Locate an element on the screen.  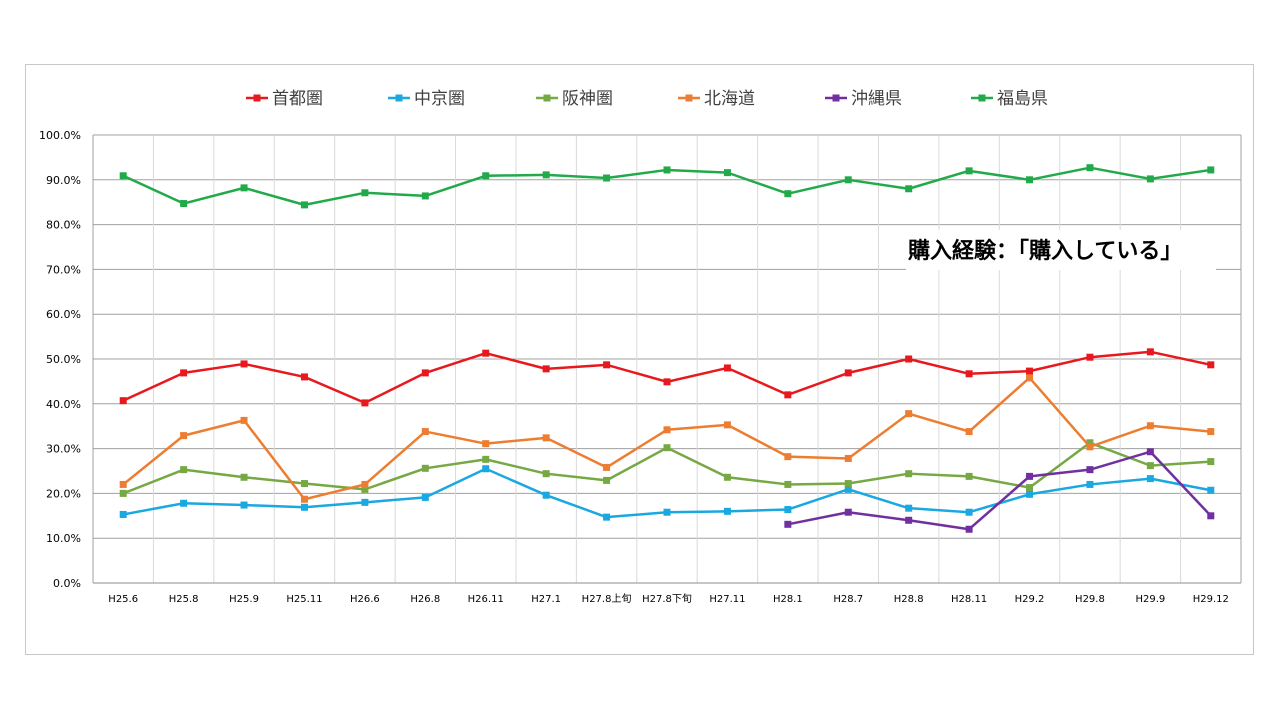
x-tick-label: H26.6 is located at coordinates (365, 599).